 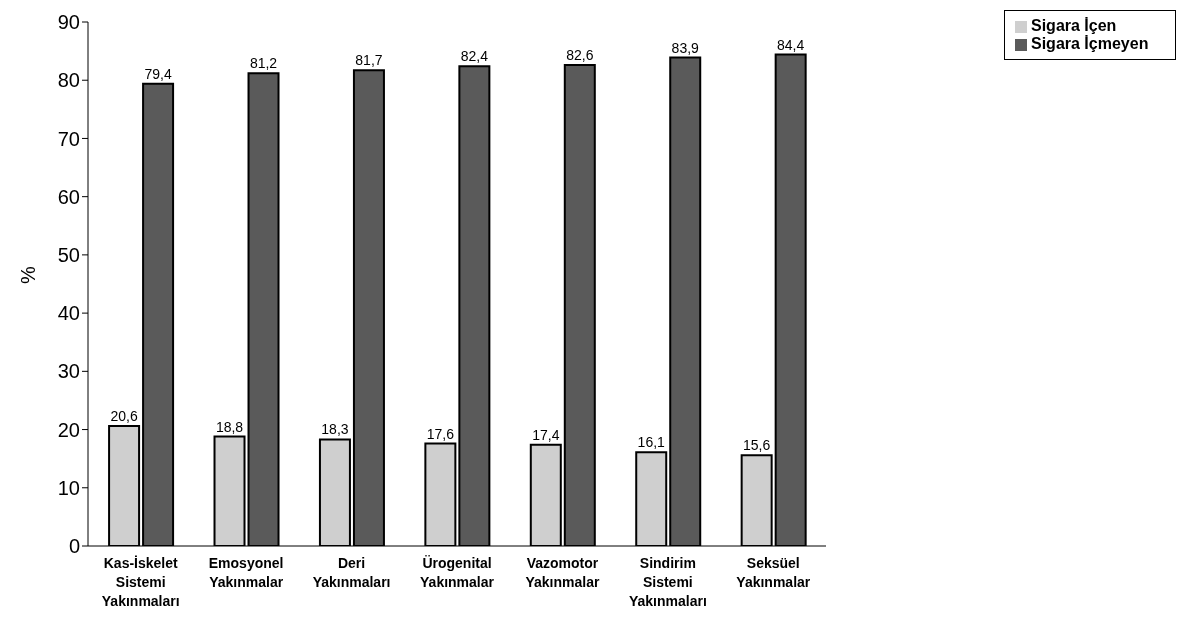 I want to click on x-tick-label: Sindirim Sistemi Yakınmaları, so click(x=667, y=582).